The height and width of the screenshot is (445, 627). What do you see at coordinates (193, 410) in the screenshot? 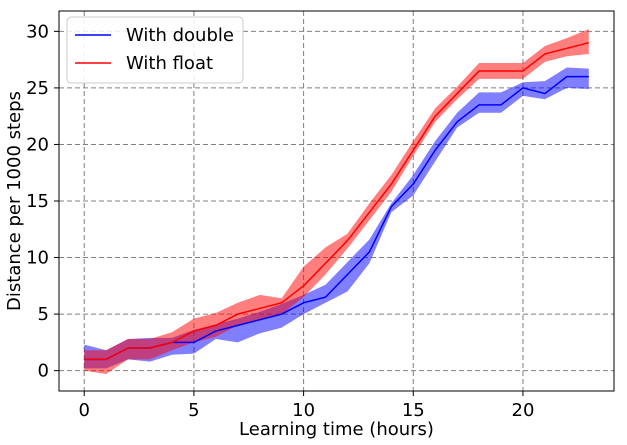
I see `x-tick-label: 5` at bounding box center [193, 410].